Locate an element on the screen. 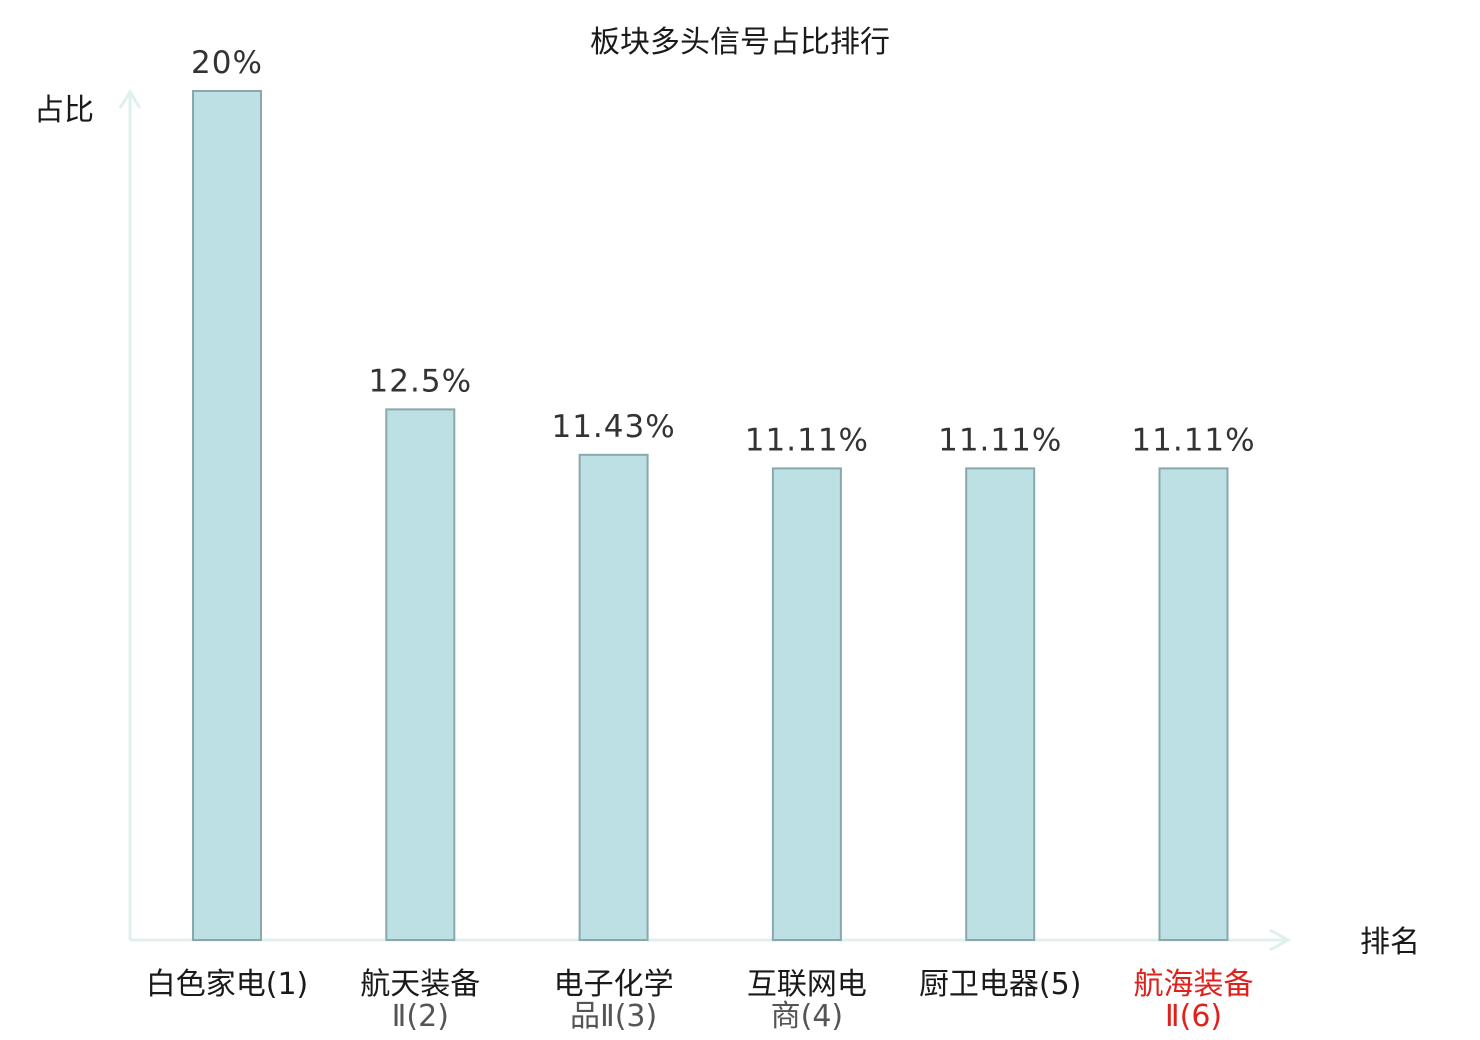 The image size is (1480, 1040). value-label-2: 12.5% is located at coordinates (420, 381).